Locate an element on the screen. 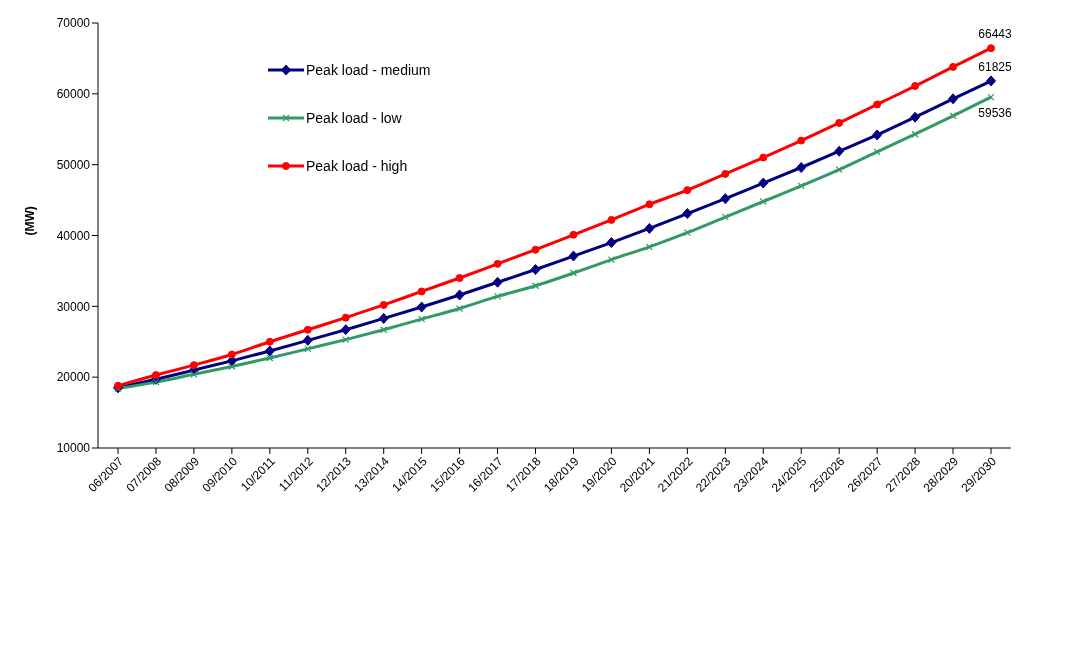  y-tick-label: 60000 is located at coordinates (73, 94).